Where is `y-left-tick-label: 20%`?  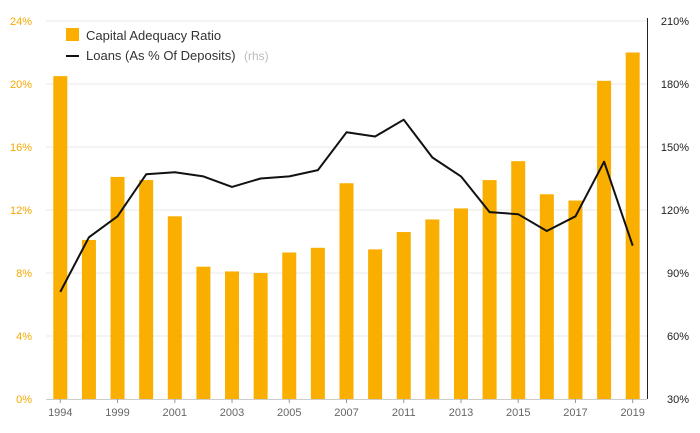 y-left-tick-label: 20% is located at coordinates (21, 85).